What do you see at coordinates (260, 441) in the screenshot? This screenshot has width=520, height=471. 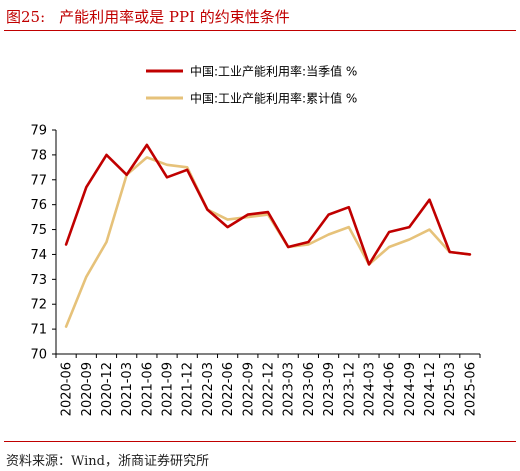 I see `footer-divider` at bounding box center [260, 441].